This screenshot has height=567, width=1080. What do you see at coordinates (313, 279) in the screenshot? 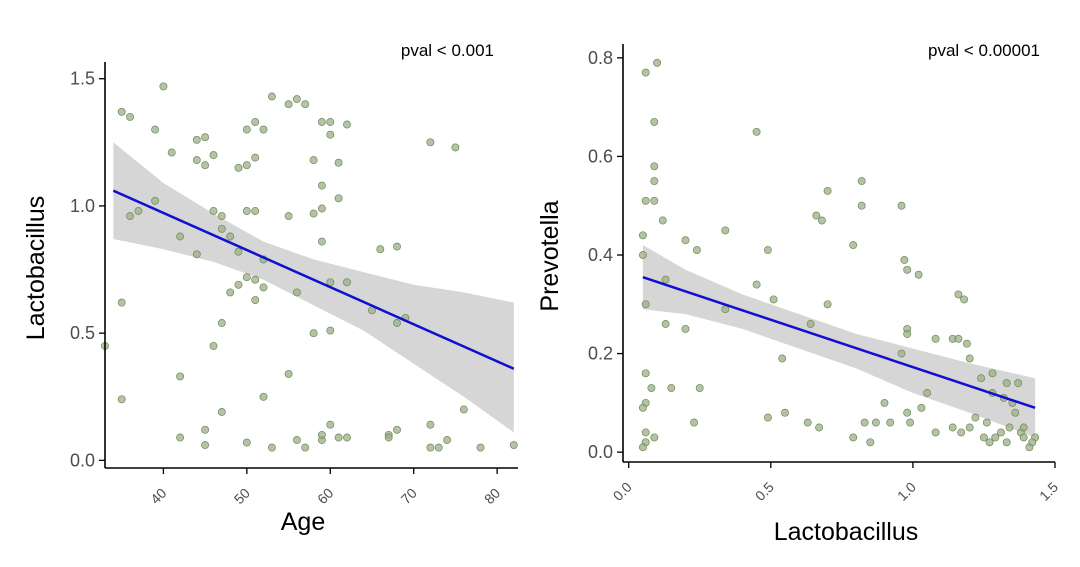
I see `regression-line` at bounding box center [313, 279].